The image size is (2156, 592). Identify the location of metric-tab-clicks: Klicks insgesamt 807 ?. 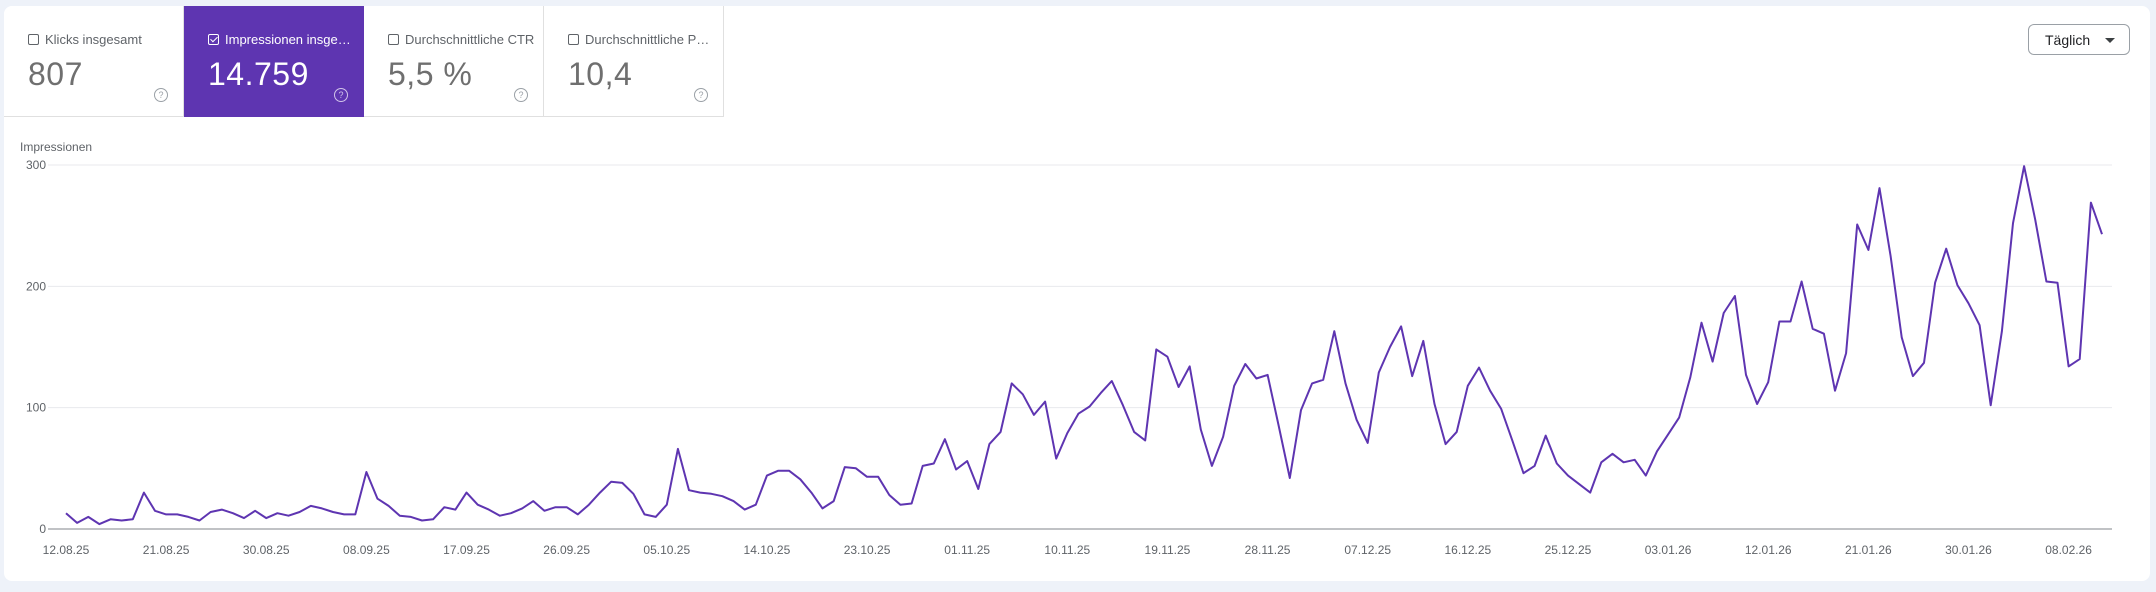
(94, 61).